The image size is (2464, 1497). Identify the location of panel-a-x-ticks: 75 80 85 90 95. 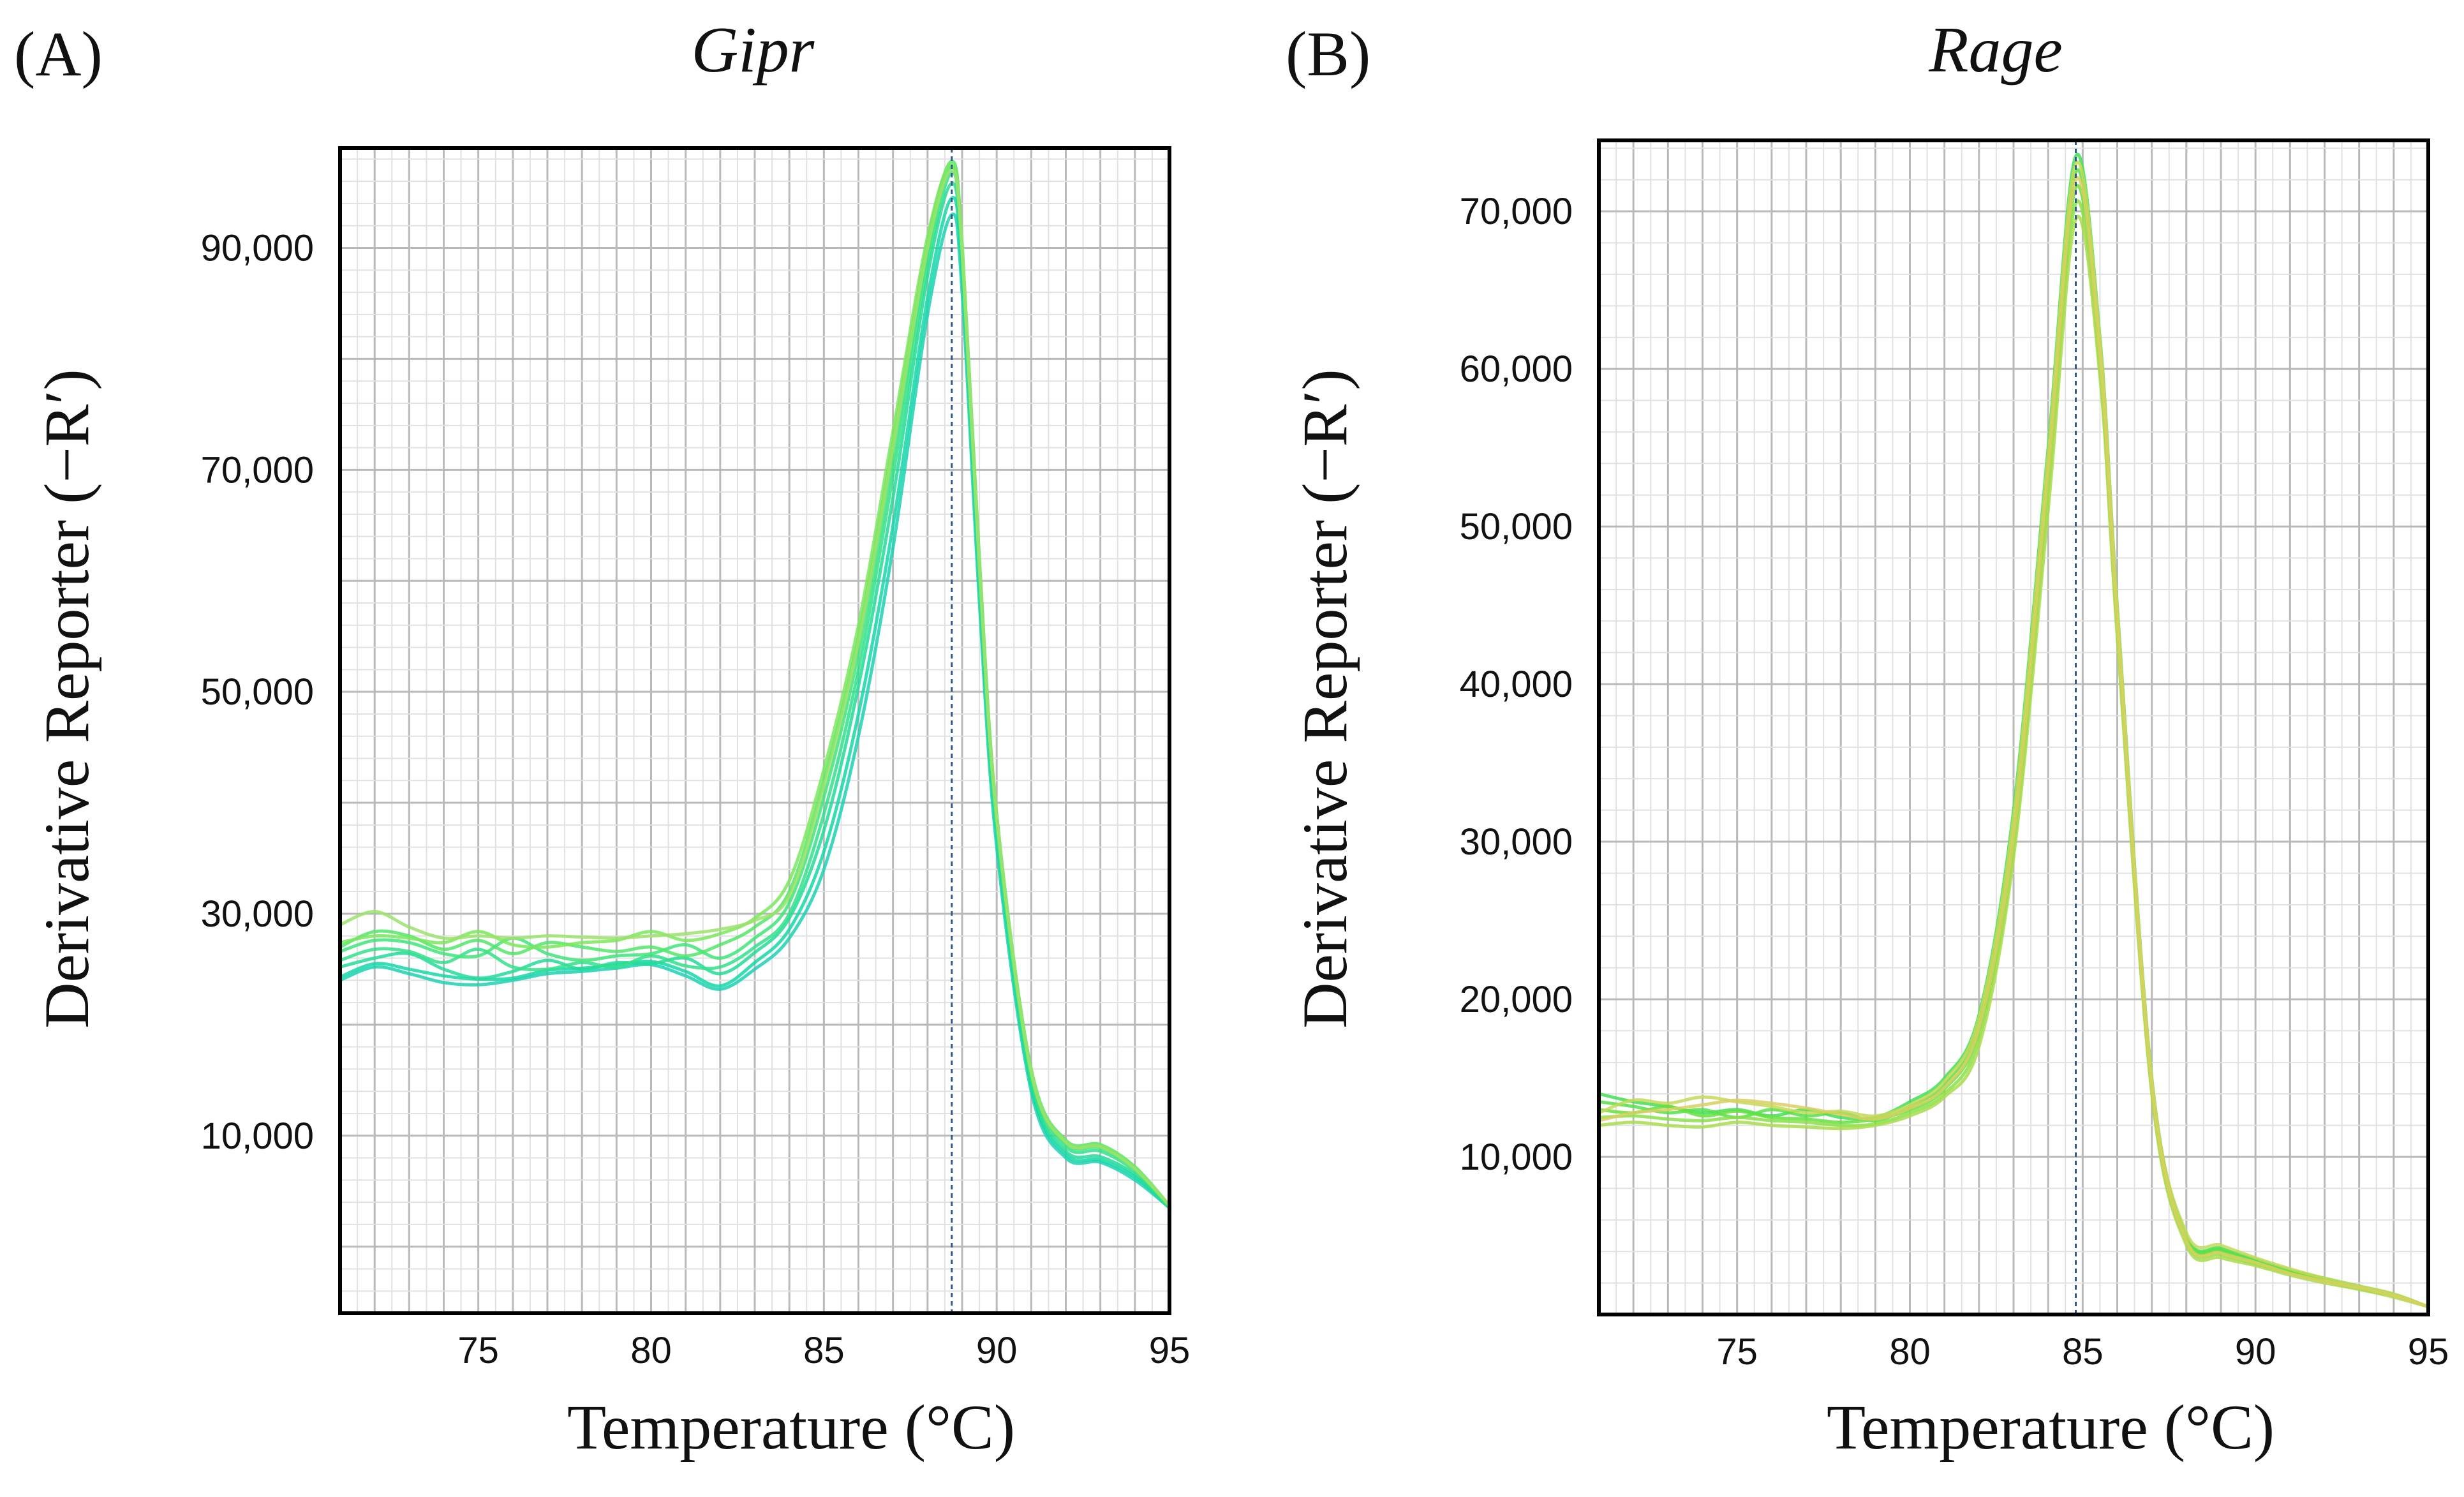
(823, 1350).